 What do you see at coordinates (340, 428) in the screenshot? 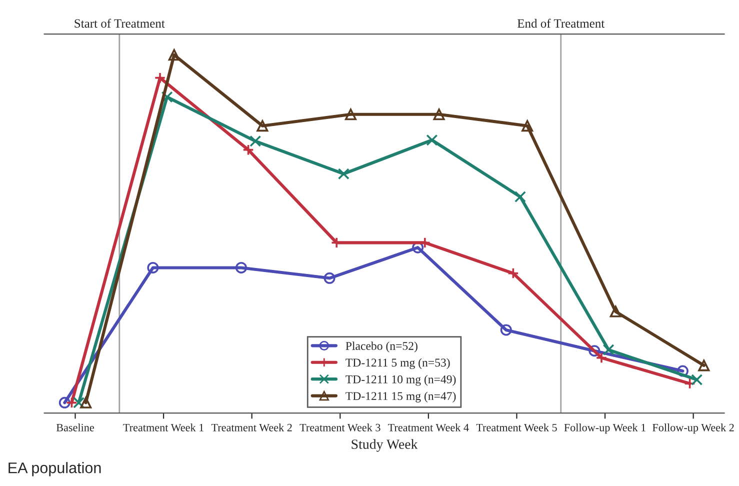
I see `x-tick-label: Treatment Week 3` at bounding box center [340, 428].